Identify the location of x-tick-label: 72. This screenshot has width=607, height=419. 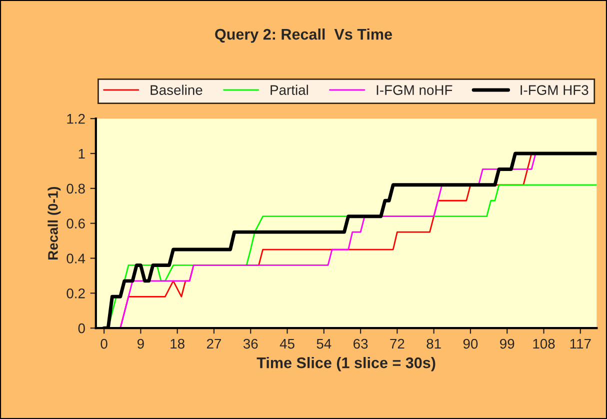
(397, 343).